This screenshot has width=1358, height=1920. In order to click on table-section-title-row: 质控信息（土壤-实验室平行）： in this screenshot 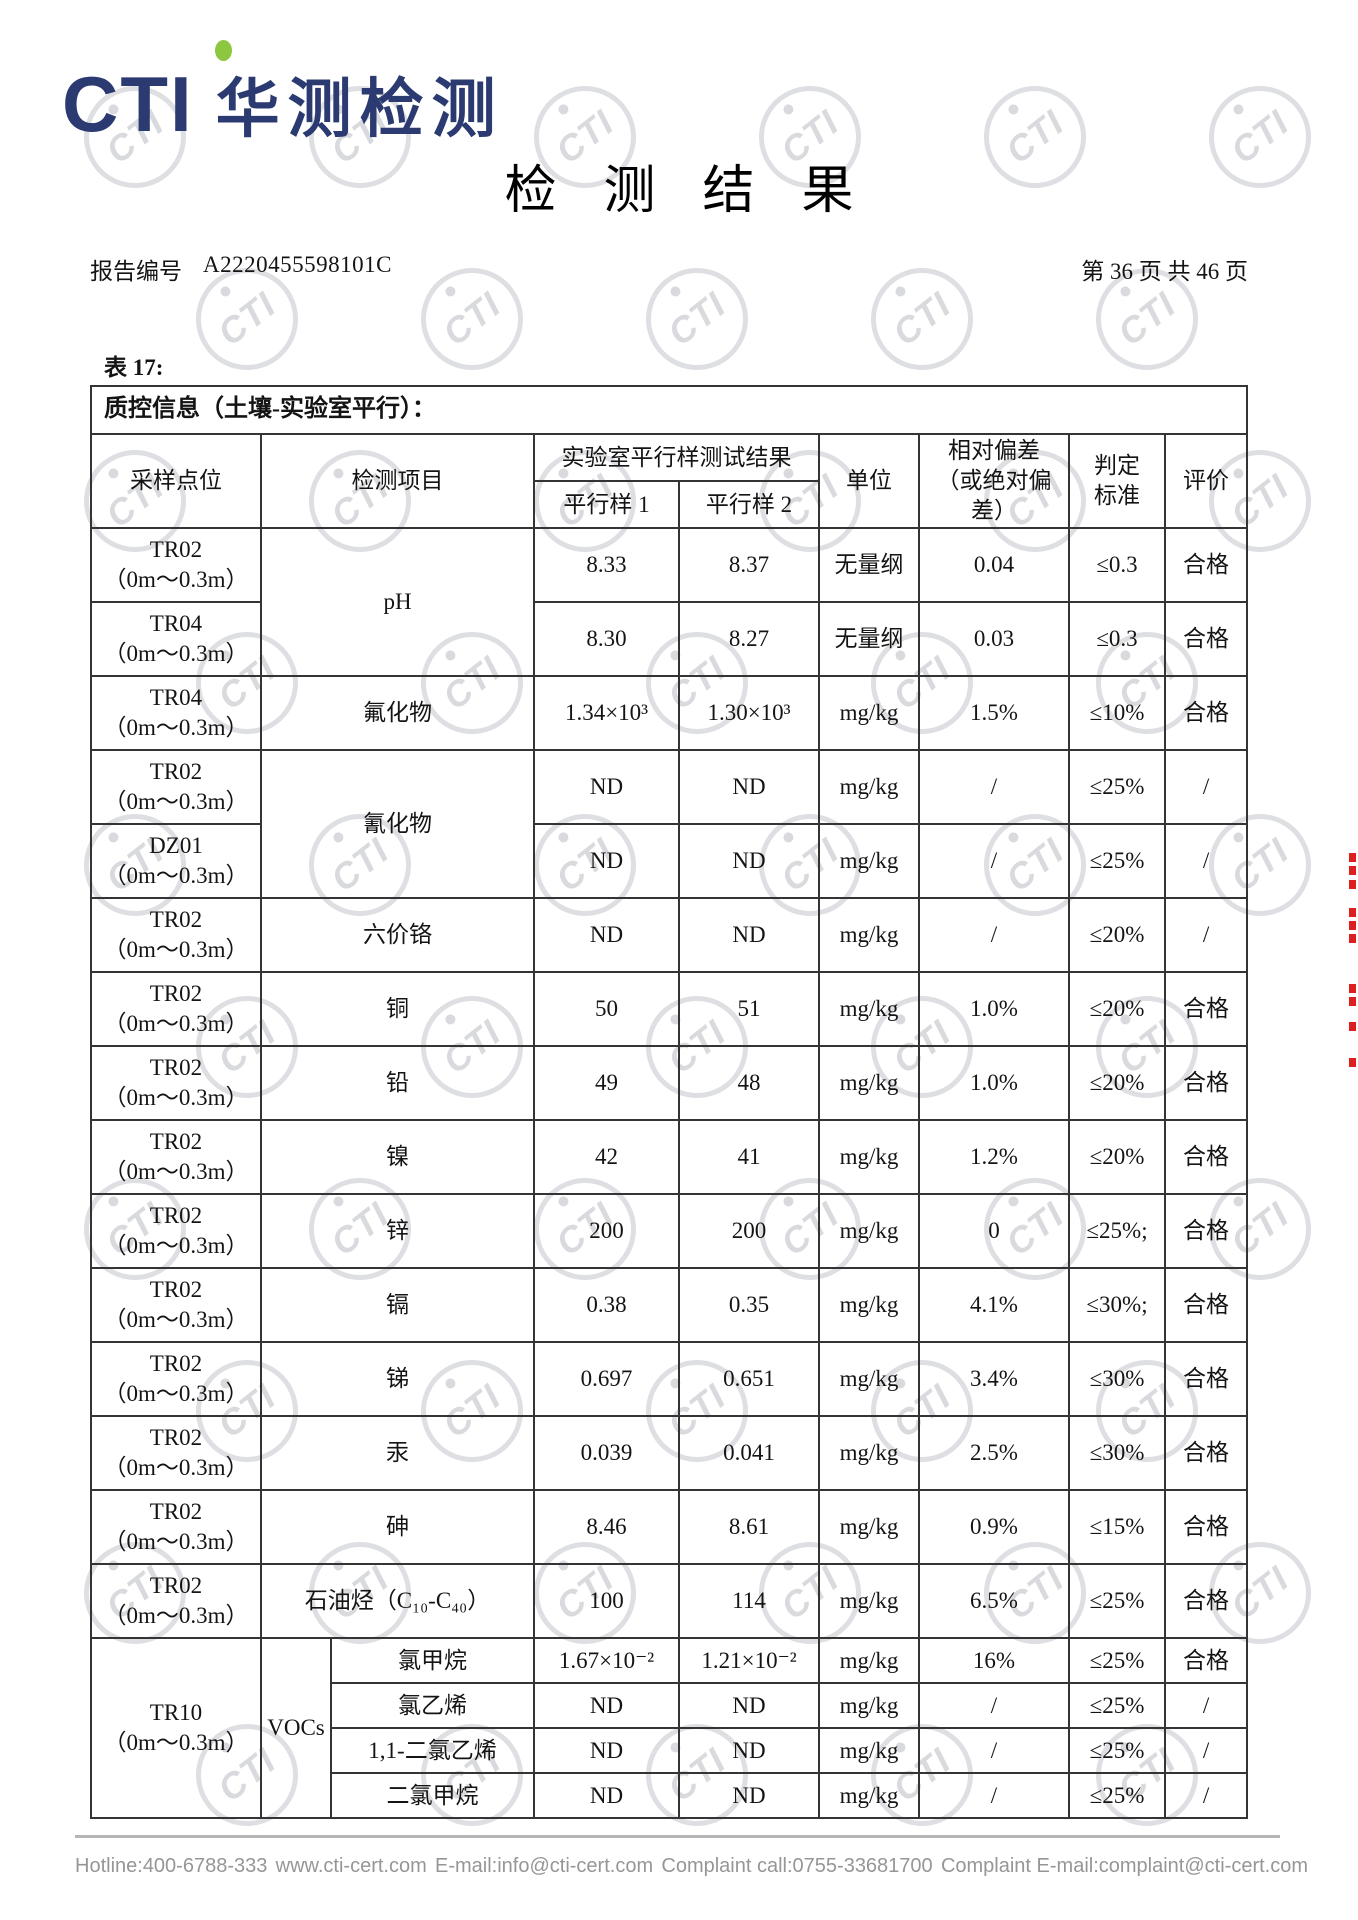, I will do `click(669, 410)`.